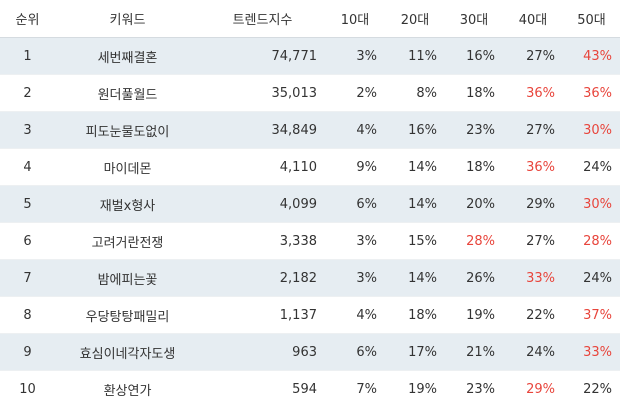  I want to click on table-row: 3 피도눈물도없이 34,849 4% 16% 23% 27% 30%, so click(310, 130).